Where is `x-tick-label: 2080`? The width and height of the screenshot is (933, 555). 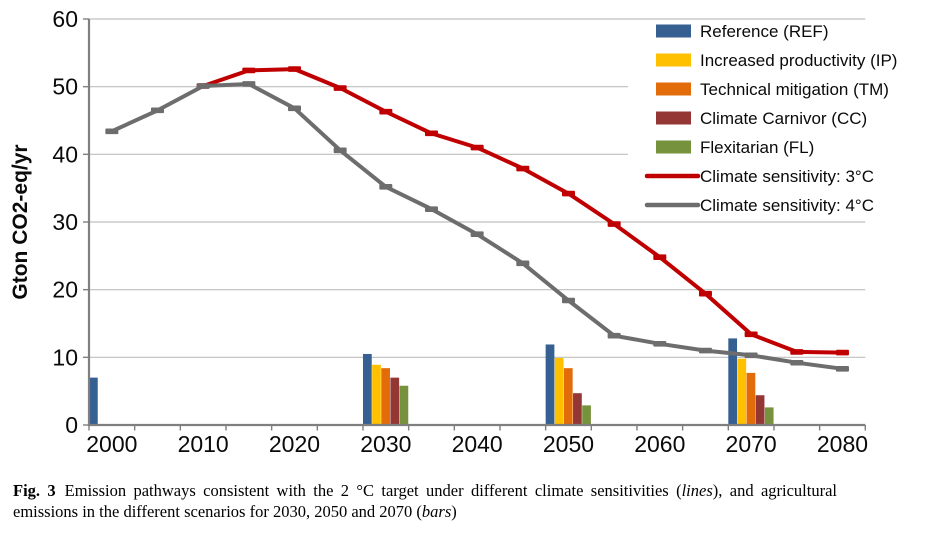 x-tick-label: 2080 is located at coordinates (842, 444).